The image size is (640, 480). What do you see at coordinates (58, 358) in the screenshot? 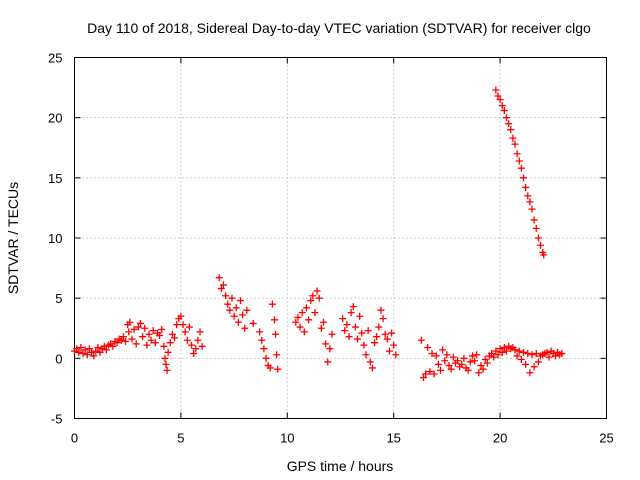
I see `y-tick-label: 0` at bounding box center [58, 358].